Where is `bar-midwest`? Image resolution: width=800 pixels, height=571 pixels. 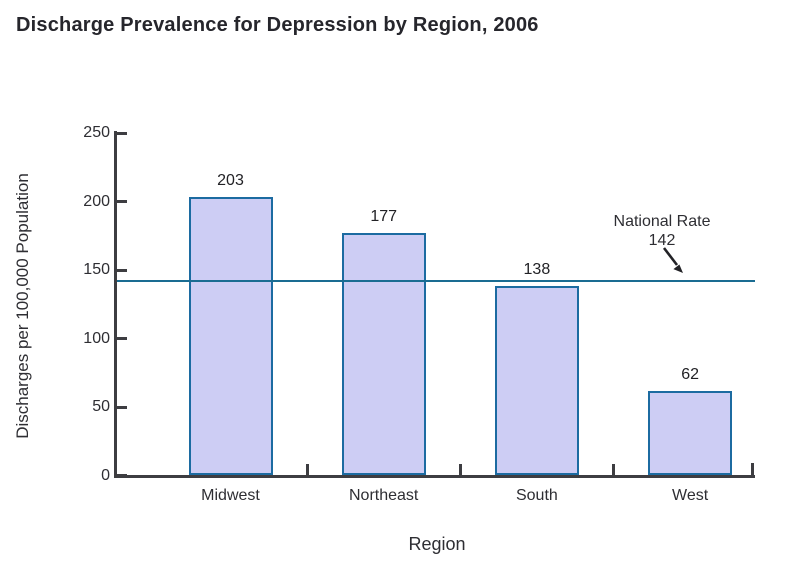 bar-midwest is located at coordinates (230, 336).